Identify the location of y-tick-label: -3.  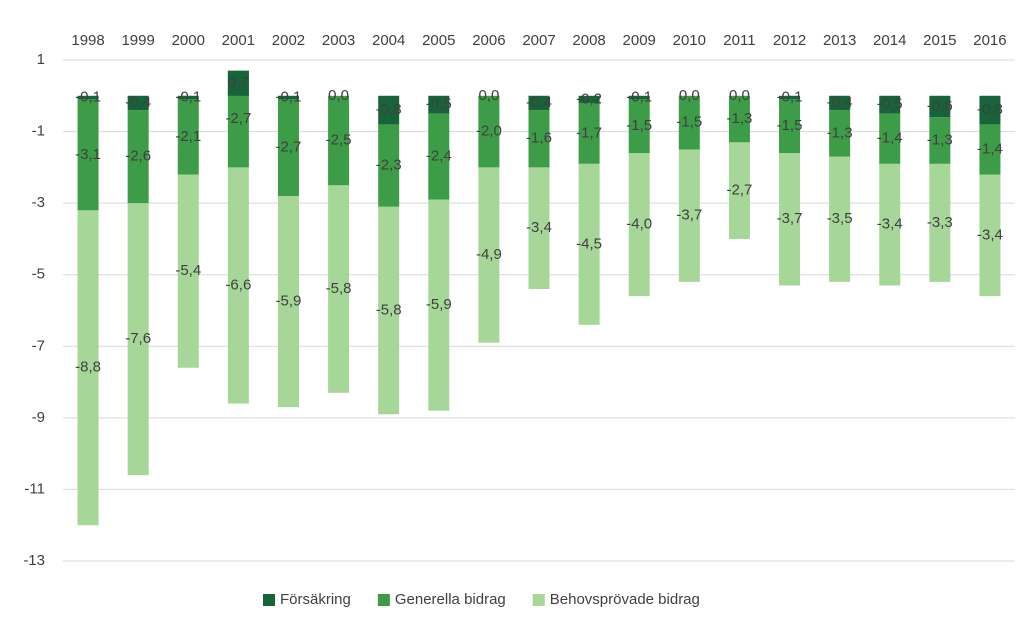
(38, 202).